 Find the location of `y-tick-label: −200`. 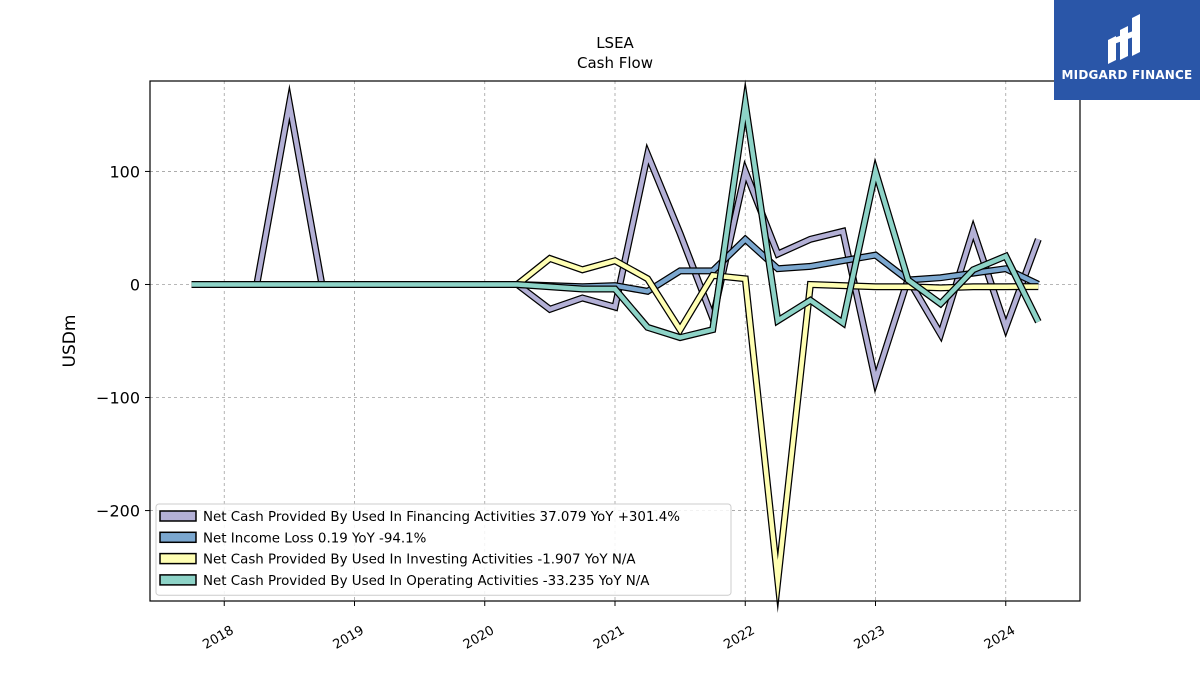

y-tick-label: −200 is located at coordinates (118, 511).